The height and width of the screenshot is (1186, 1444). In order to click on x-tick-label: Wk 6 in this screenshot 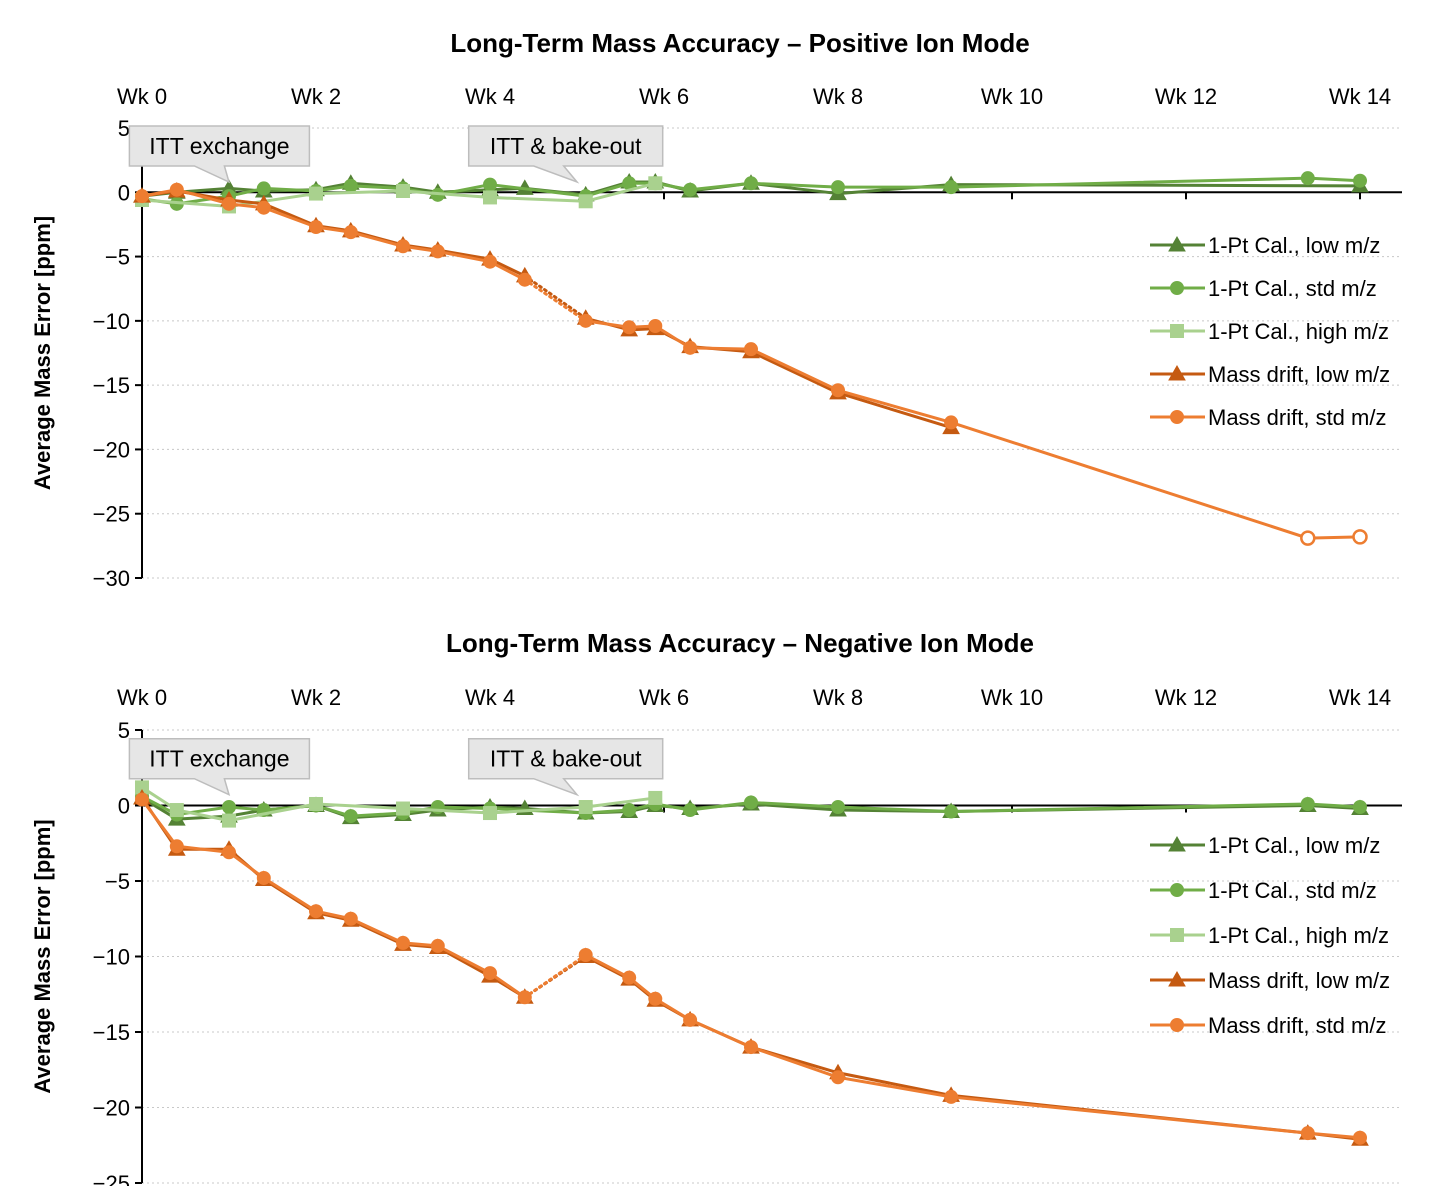, I will do `click(664, 697)`.